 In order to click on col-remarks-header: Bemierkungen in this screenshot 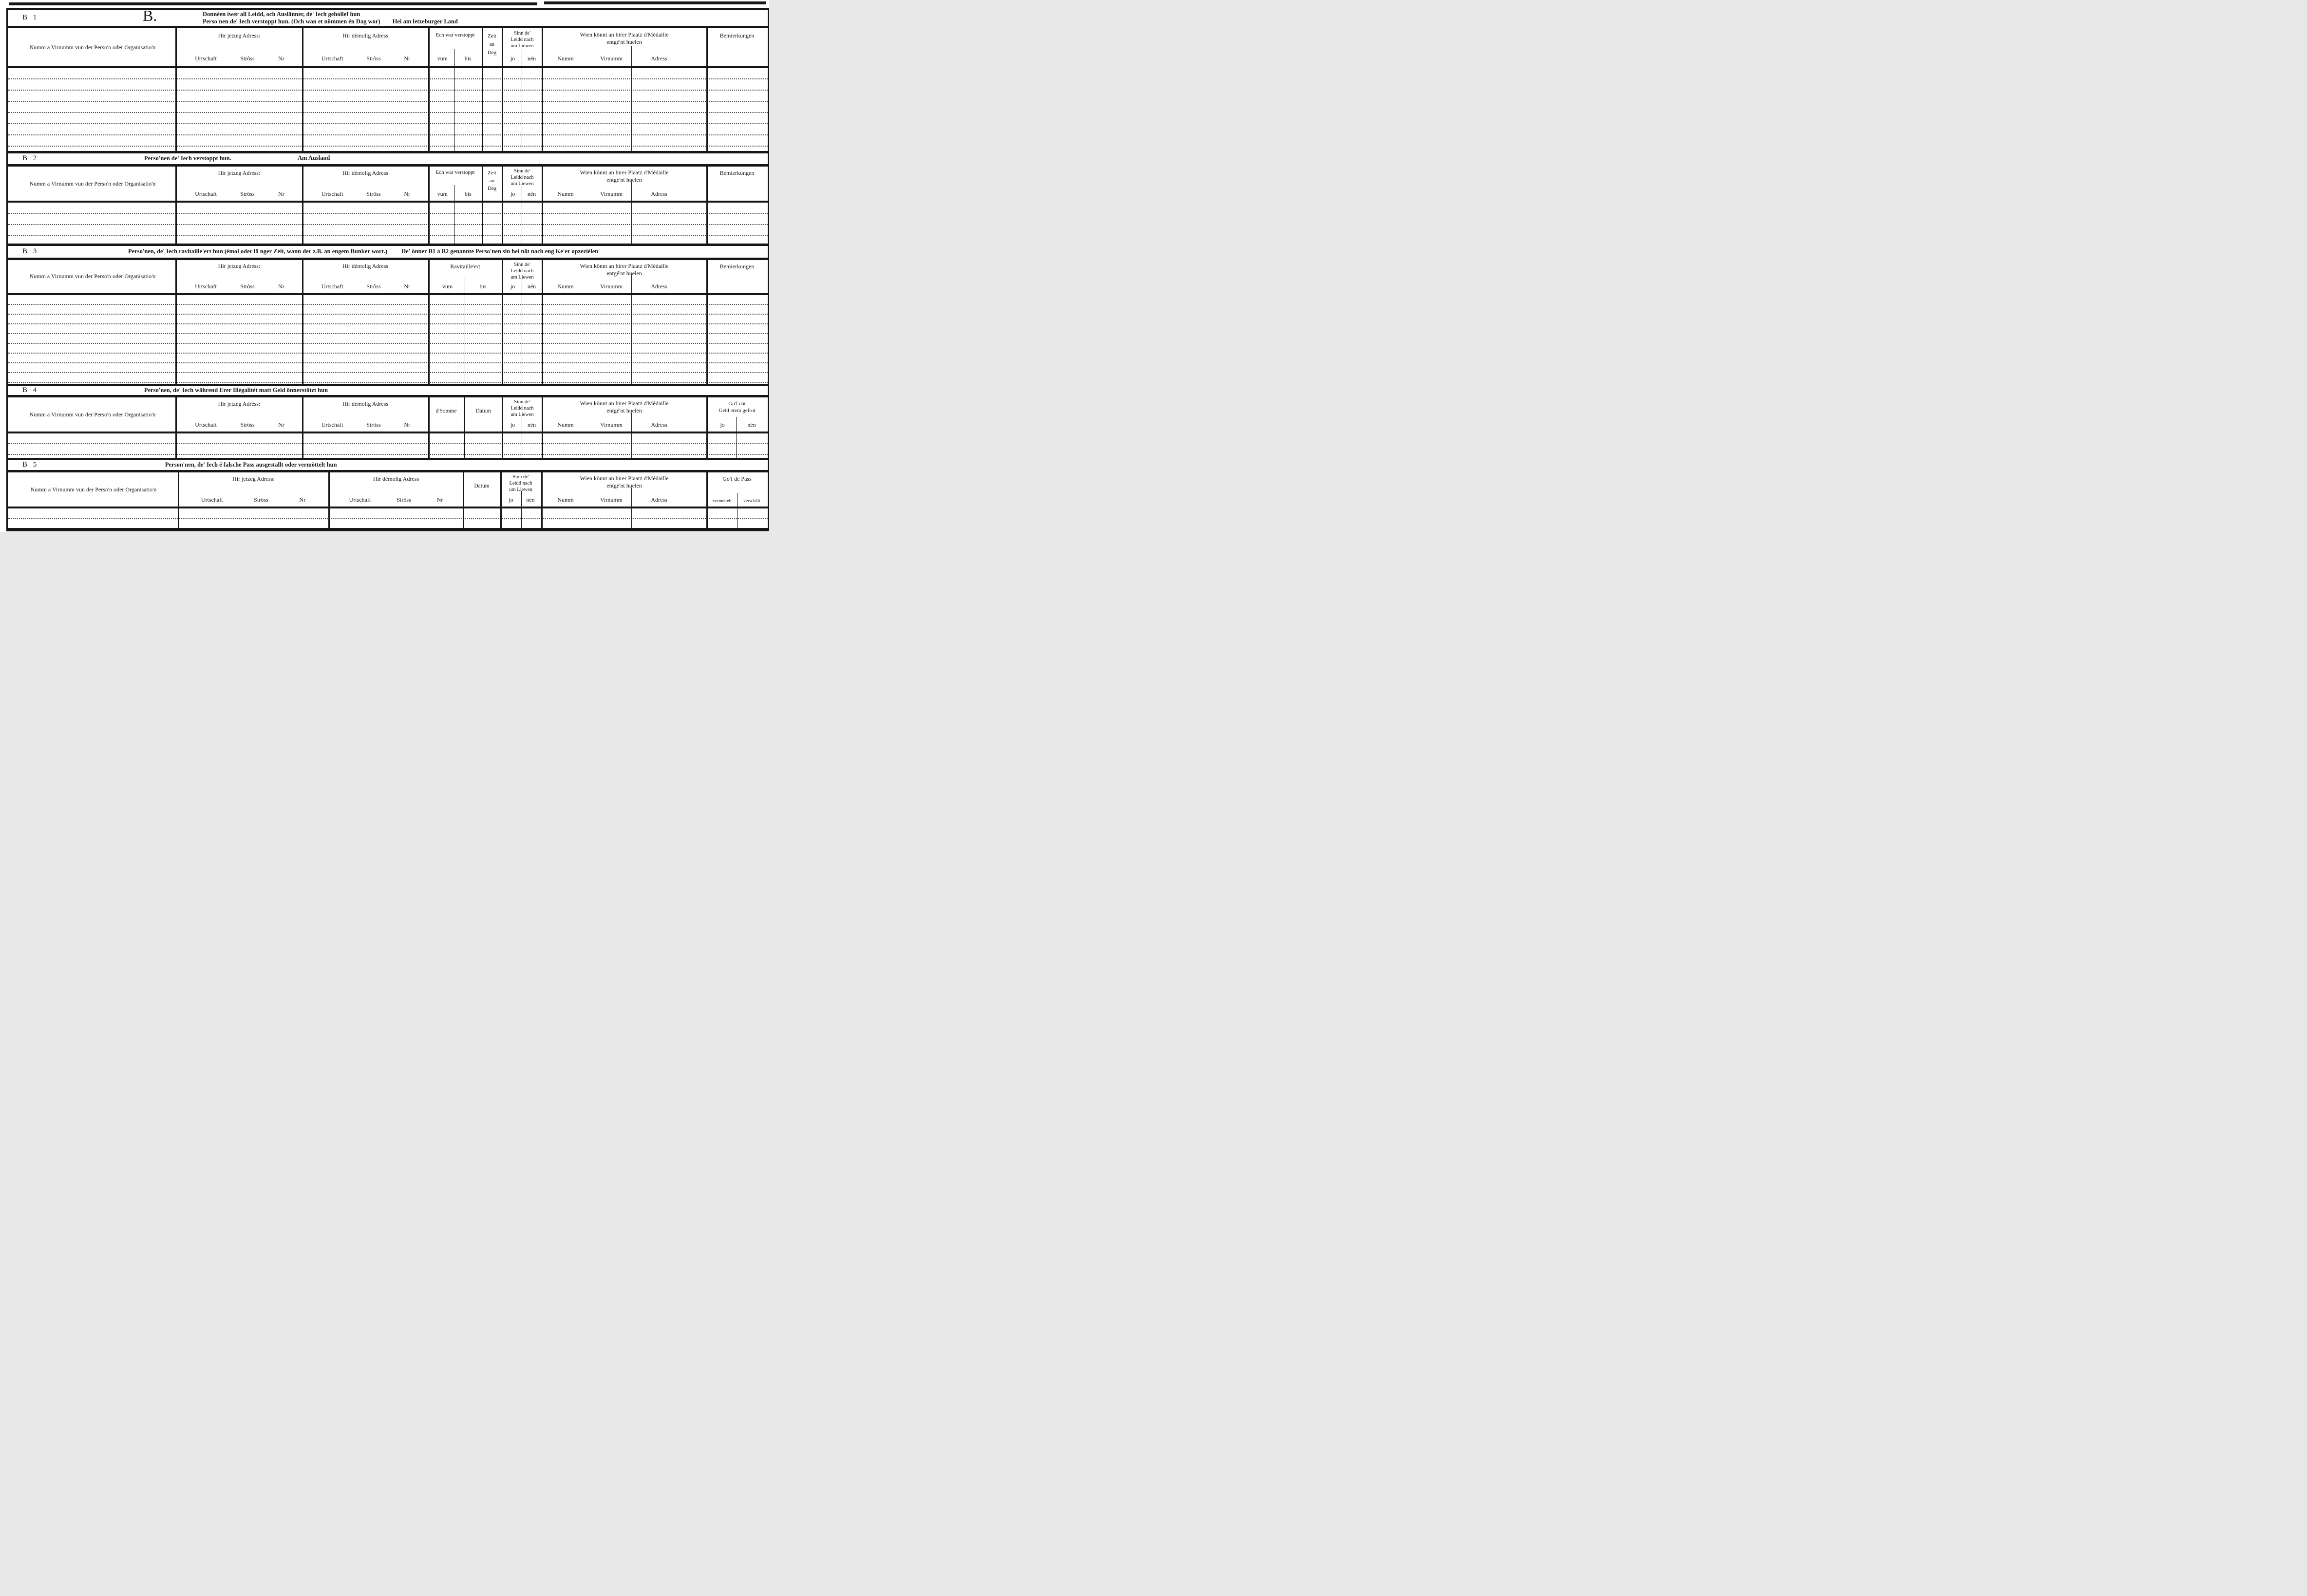, I will do `click(737, 35)`.